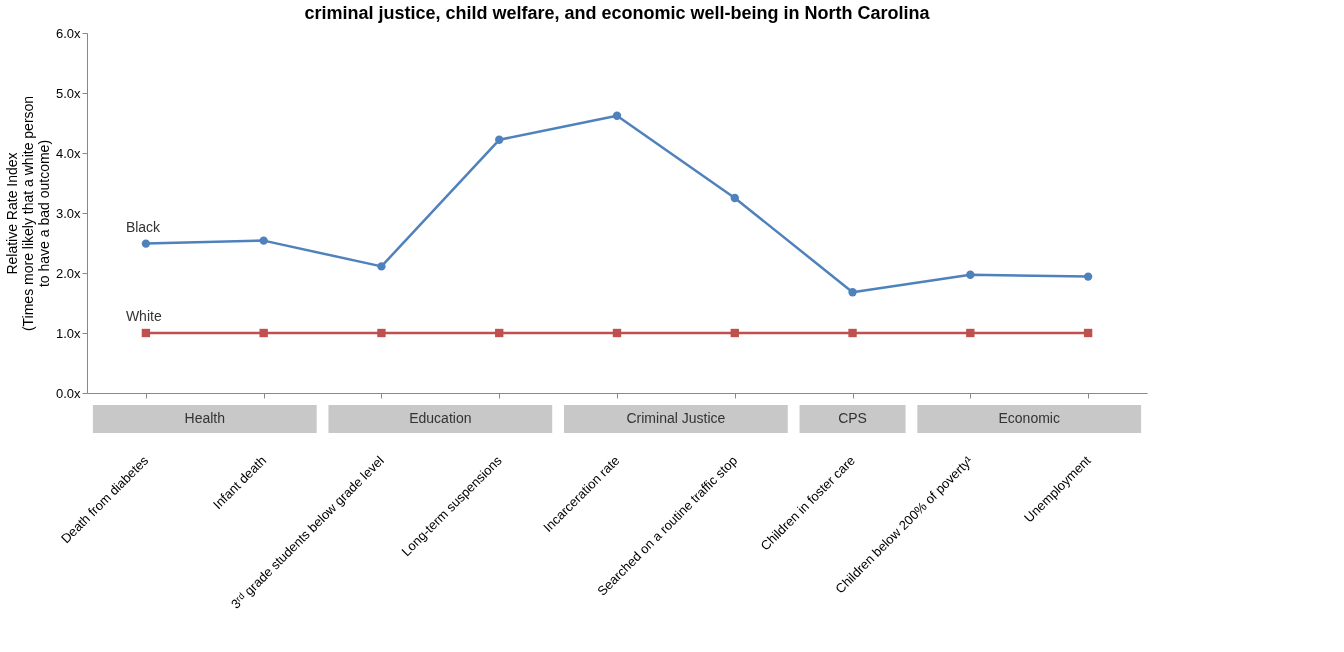  What do you see at coordinates (68, 33) in the screenshot?
I see `y-tick-label: 6.0x` at bounding box center [68, 33].